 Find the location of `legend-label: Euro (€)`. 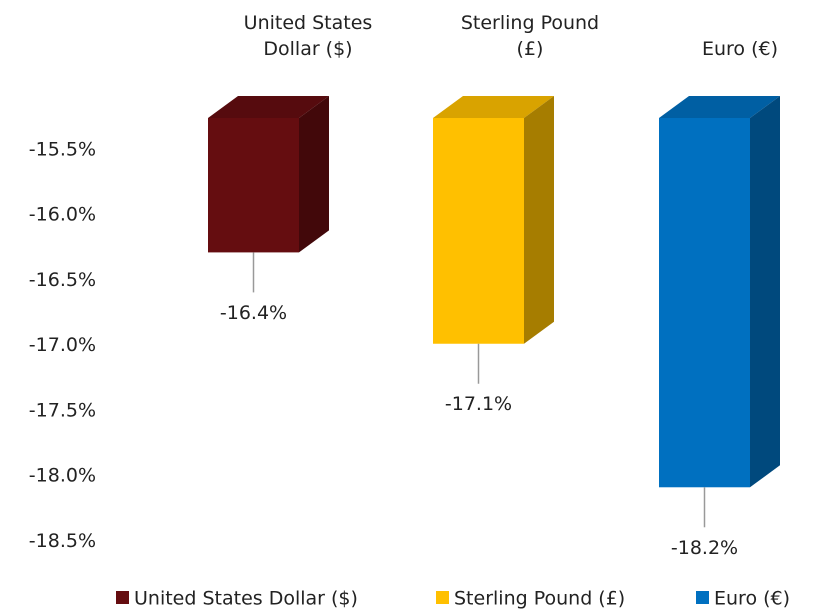

legend-label: Euro (€) is located at coordinates (752, 599).